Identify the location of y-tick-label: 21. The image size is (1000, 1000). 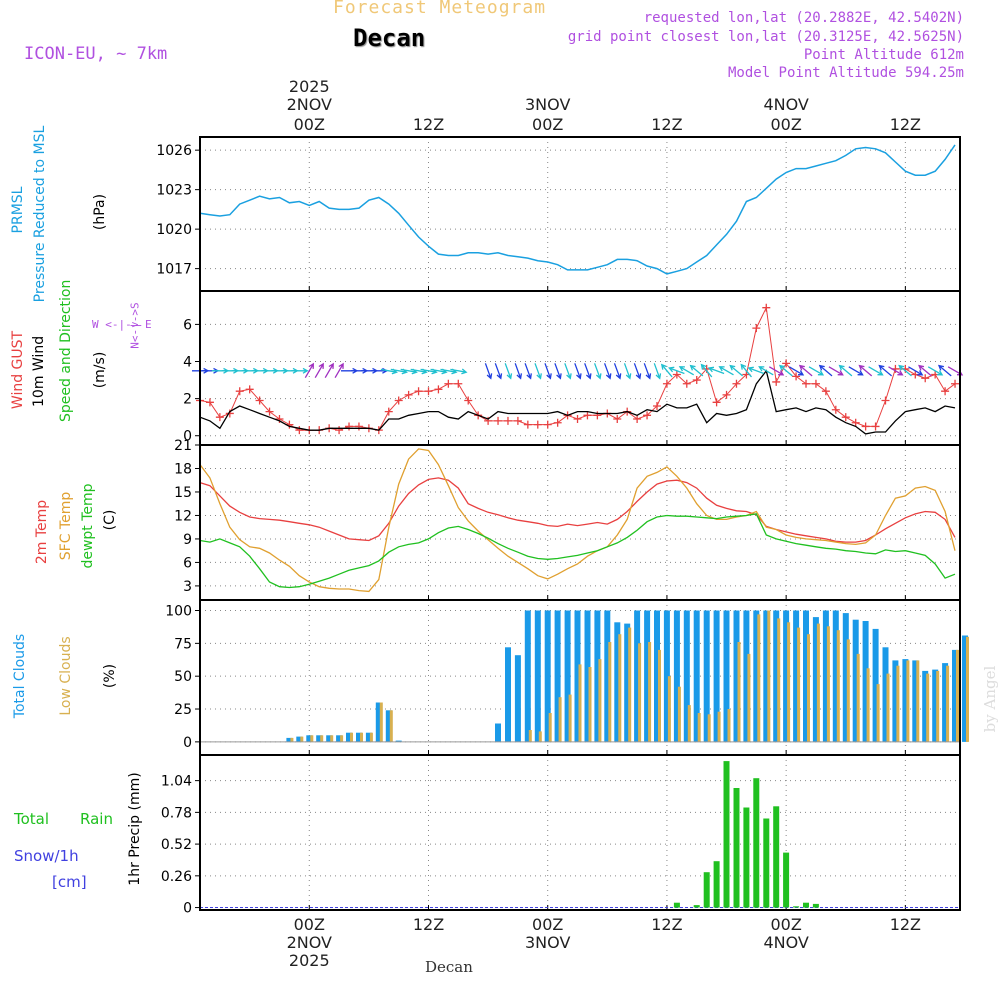
(183, 446).